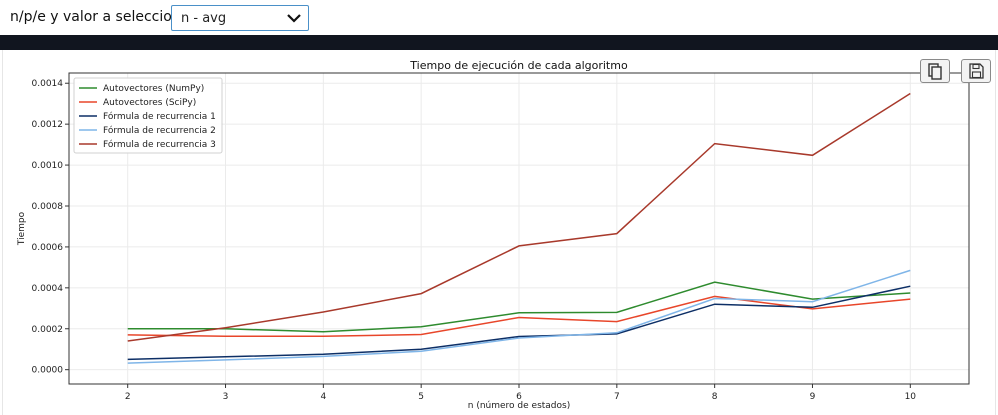 This screenshot has width=998, height=415. Describe the element at coordinates (105, 17) in the screenshot. I see `selector-label: n/p/e y valor a seleccionar:` at that location.